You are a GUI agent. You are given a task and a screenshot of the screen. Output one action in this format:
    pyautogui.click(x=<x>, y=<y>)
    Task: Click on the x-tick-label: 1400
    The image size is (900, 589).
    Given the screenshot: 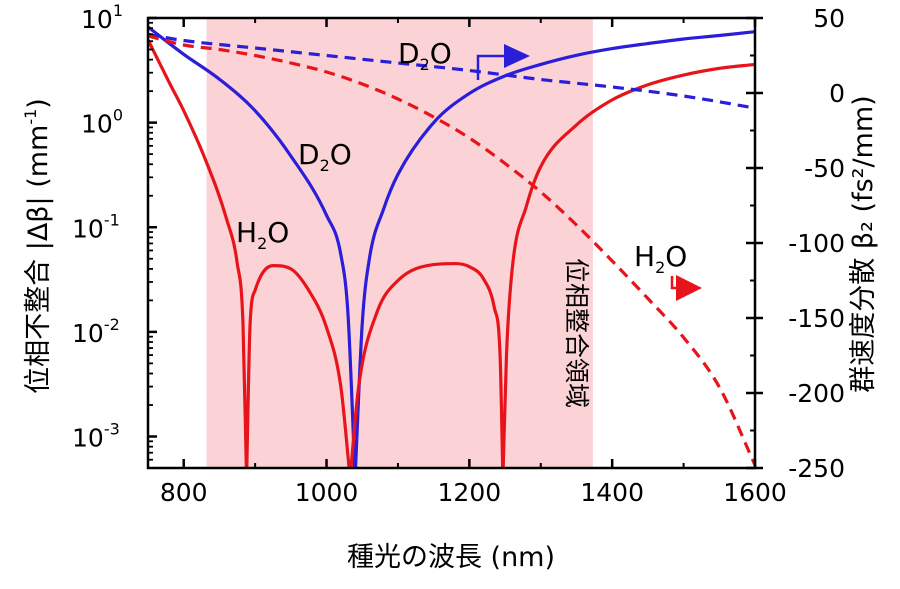 What is the action you would take?
    pyautogui.click(x=612, y=492)
    